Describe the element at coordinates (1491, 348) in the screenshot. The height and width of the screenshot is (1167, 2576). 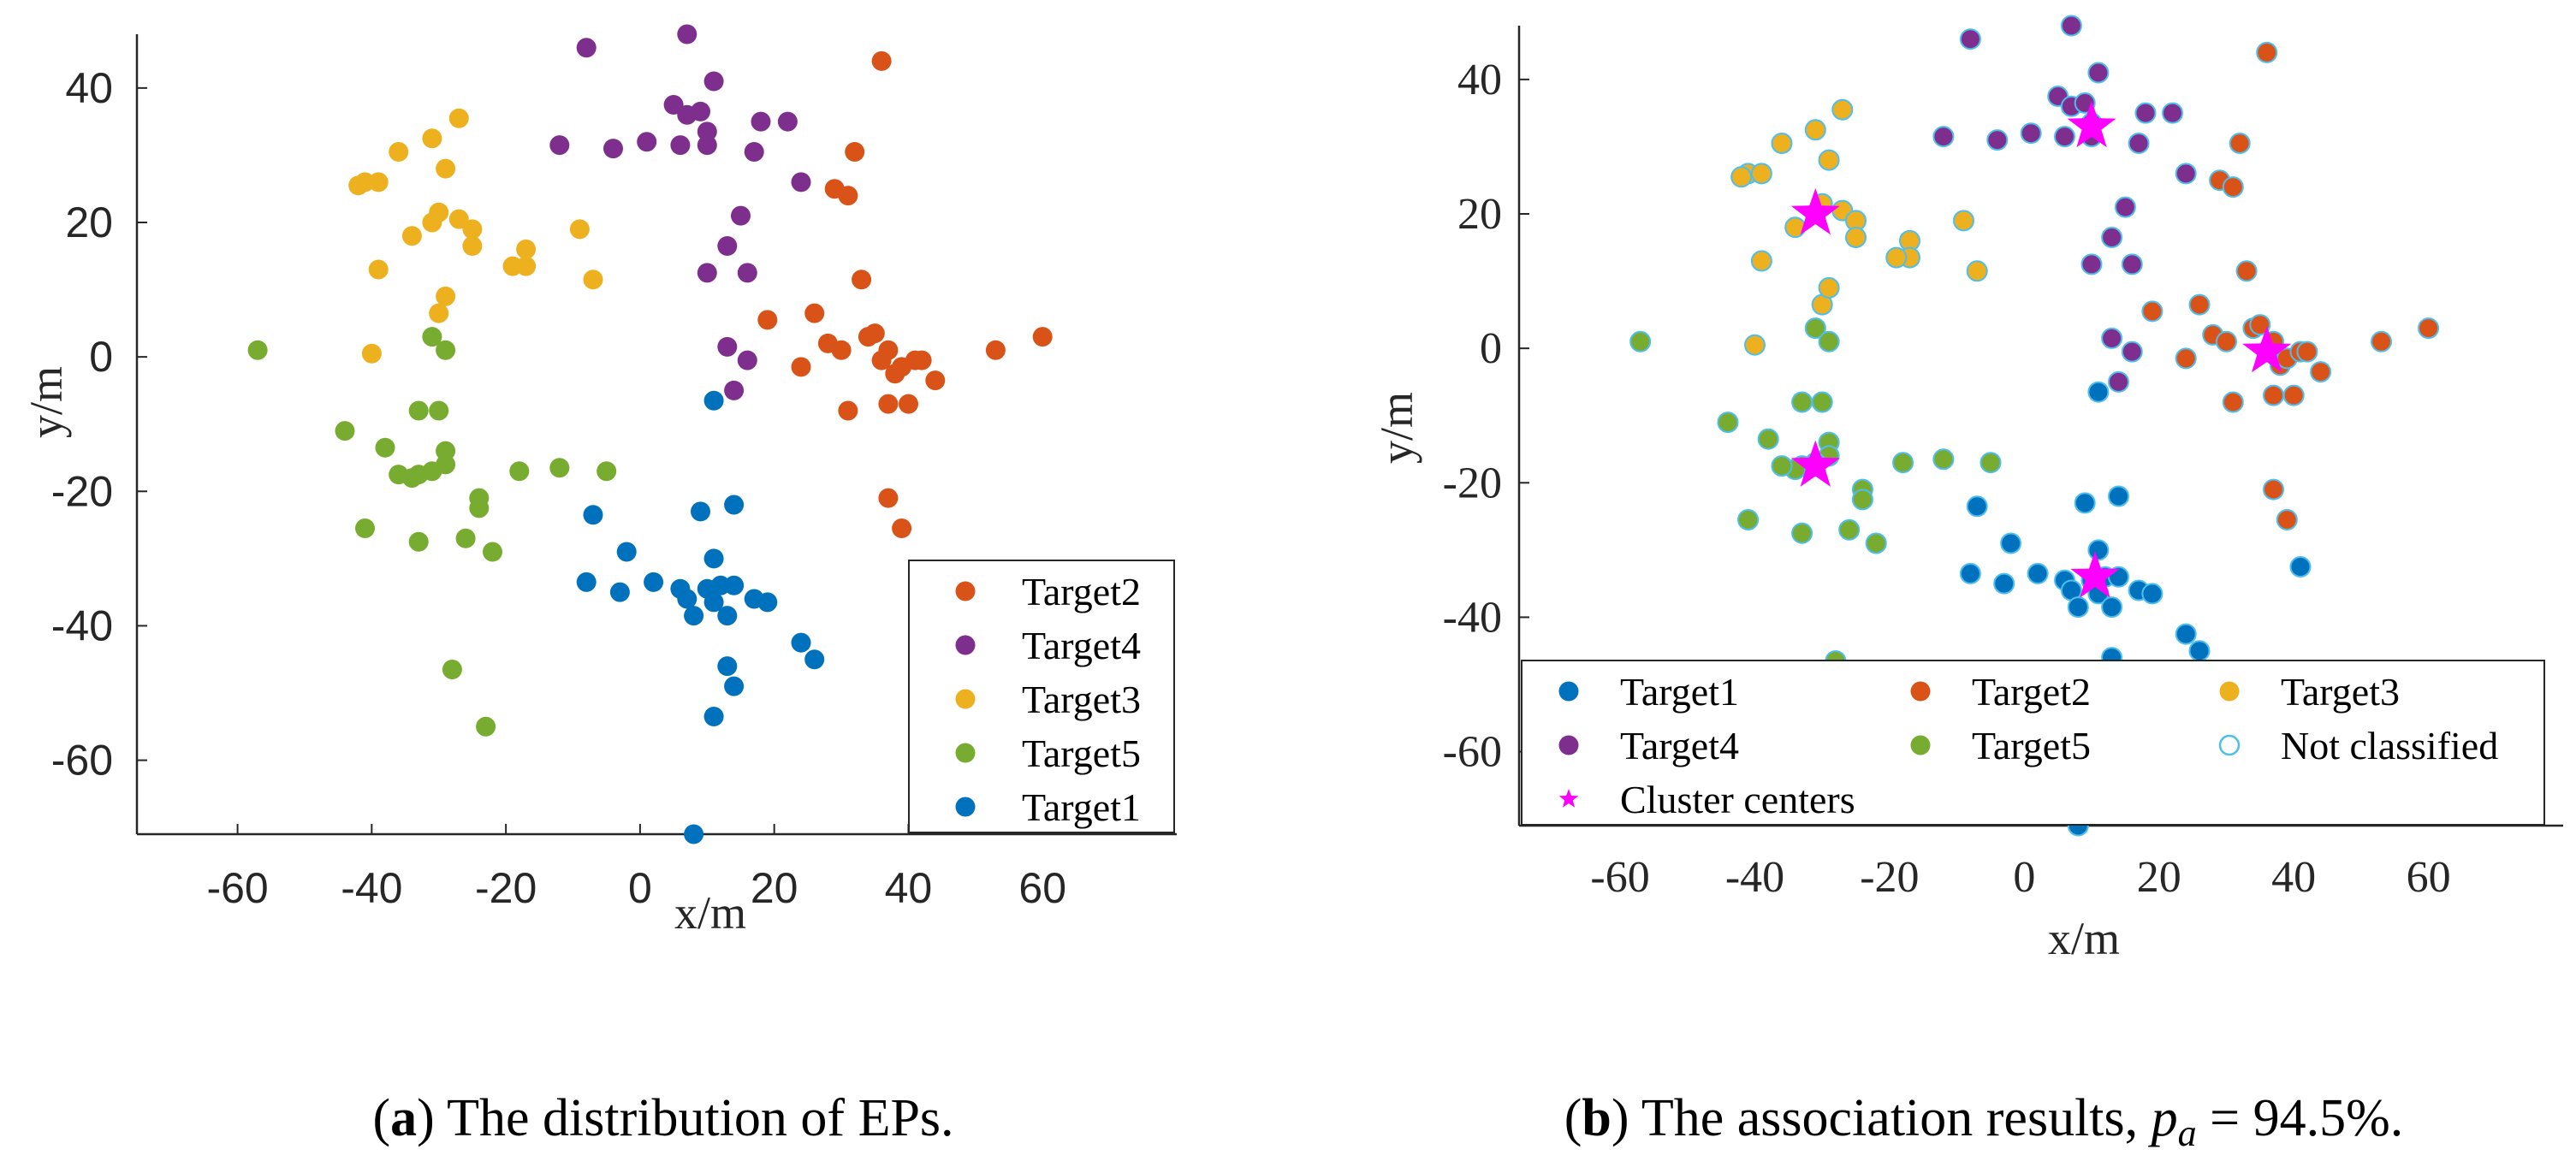
I see `panel-b-y-tick-label: 0` at that location.